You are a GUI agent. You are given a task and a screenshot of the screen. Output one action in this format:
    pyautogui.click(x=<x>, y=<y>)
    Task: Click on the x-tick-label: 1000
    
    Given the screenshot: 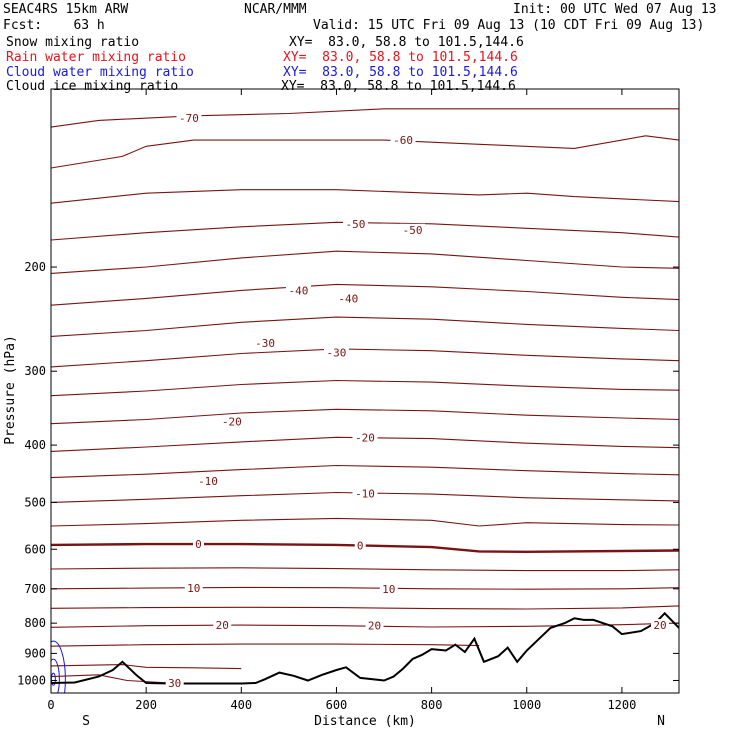 What is the action you would take?
    pyautogui.click(x=526, y=705)
    